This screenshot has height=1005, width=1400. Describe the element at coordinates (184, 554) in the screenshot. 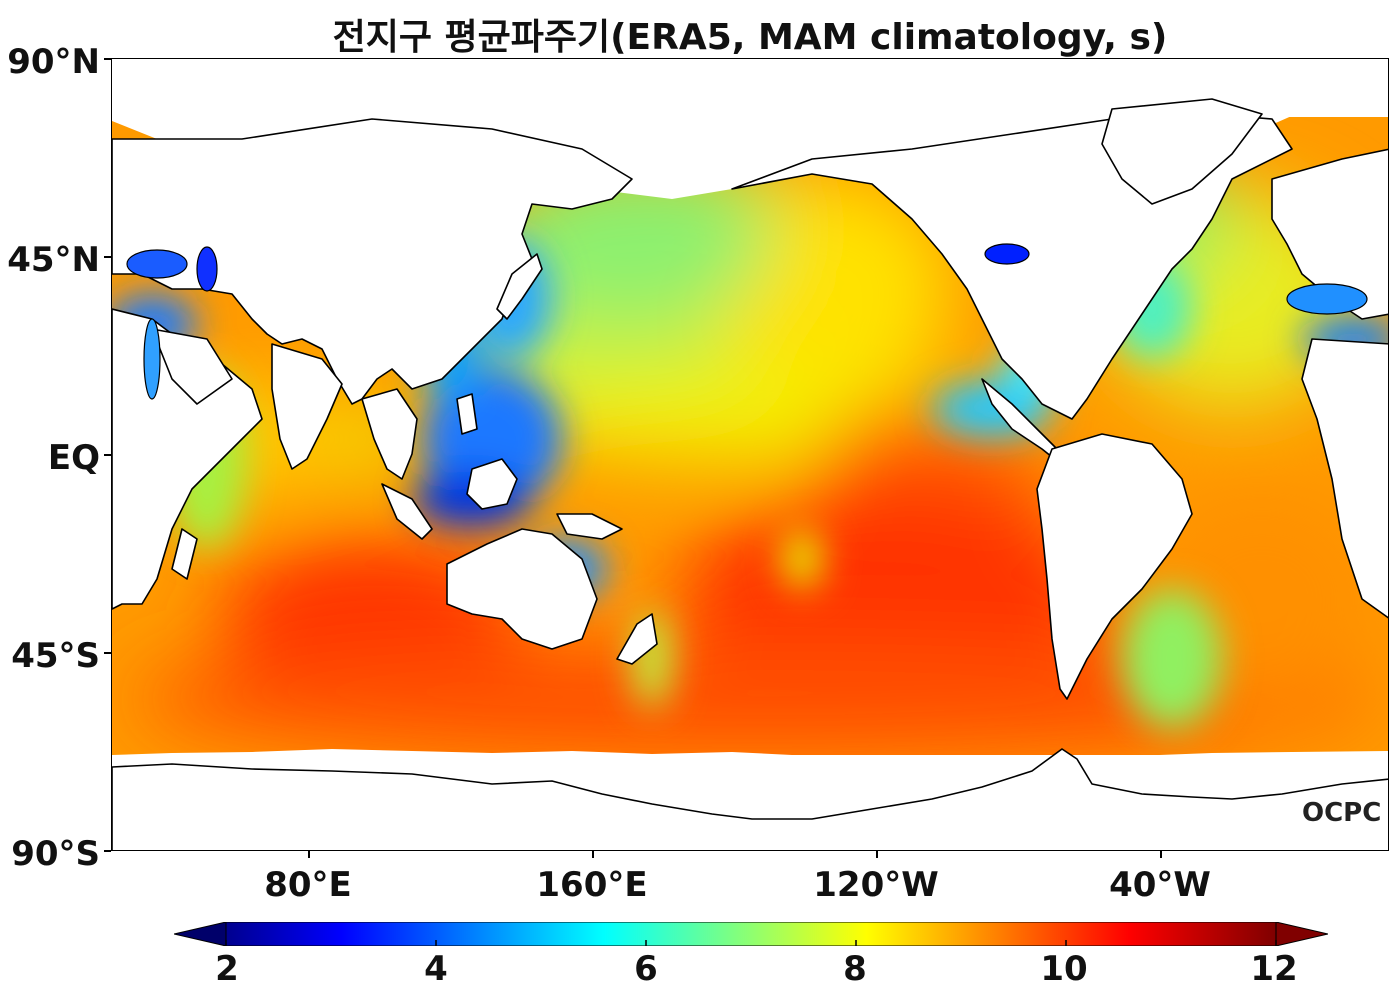

I see `madagascar-island` at that location.